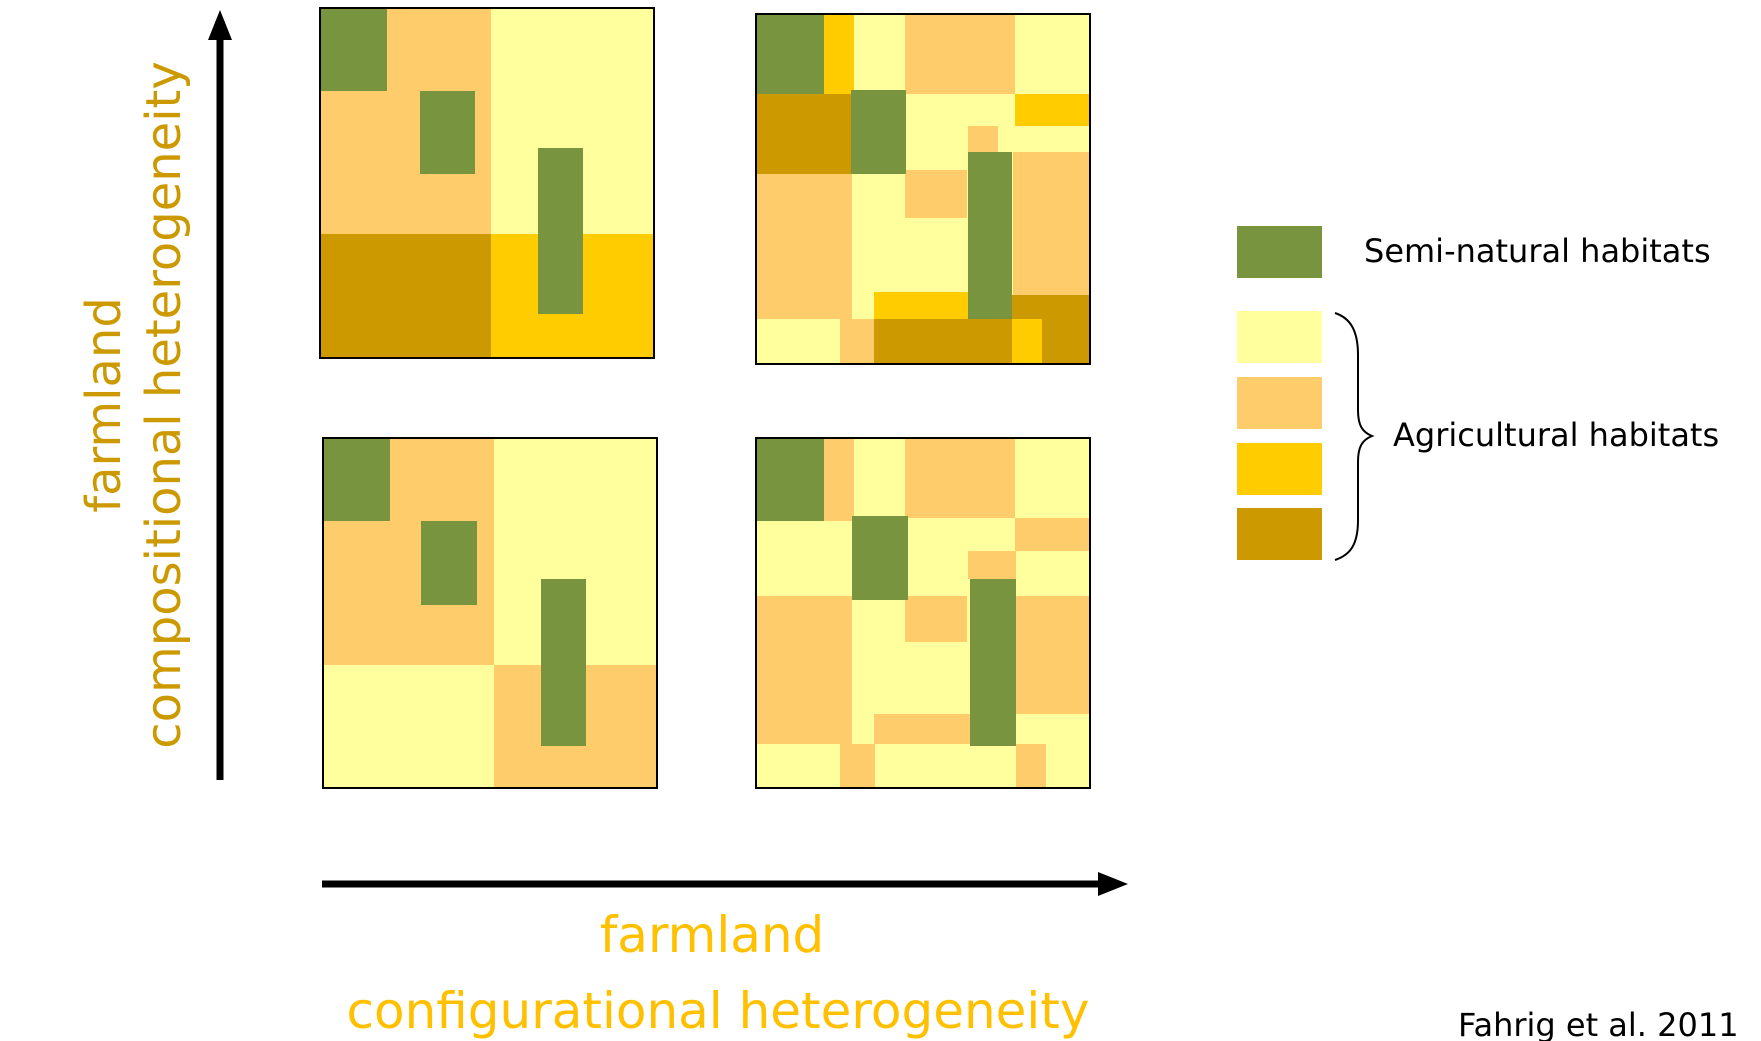  Describe the element at coordinates (1279, 534) in the screenshot. I see `legend-swatch-agri-brown` at that location.